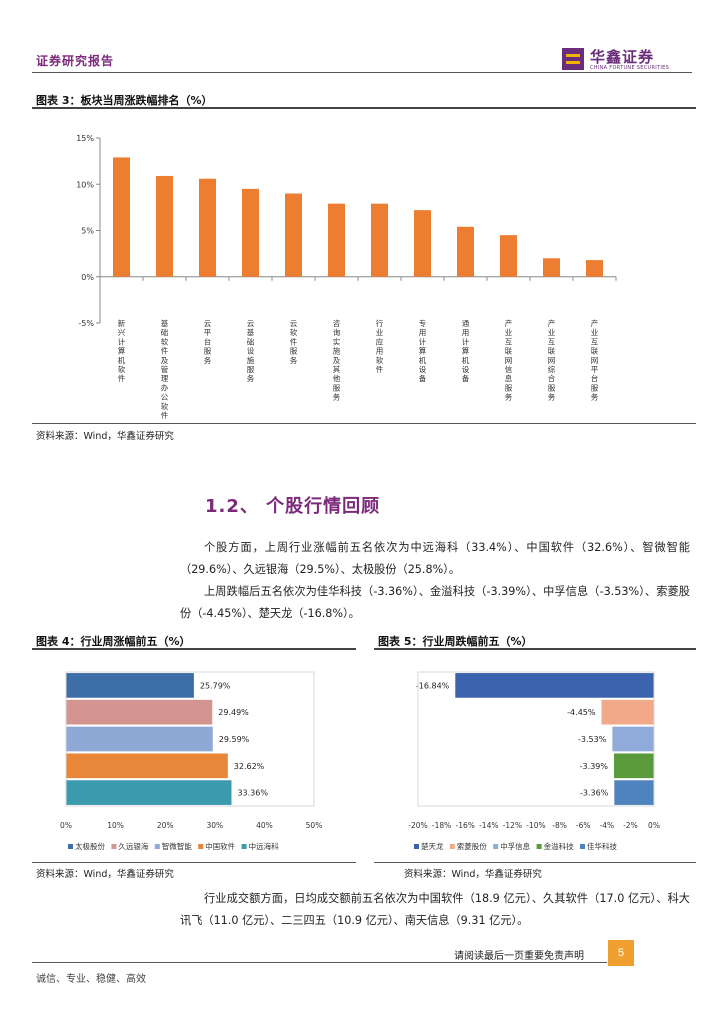  What do you see at coordinates (515, 846) in the screenshot?
I see `legend-label: 中孚信息` at bounding box center [515, 846].